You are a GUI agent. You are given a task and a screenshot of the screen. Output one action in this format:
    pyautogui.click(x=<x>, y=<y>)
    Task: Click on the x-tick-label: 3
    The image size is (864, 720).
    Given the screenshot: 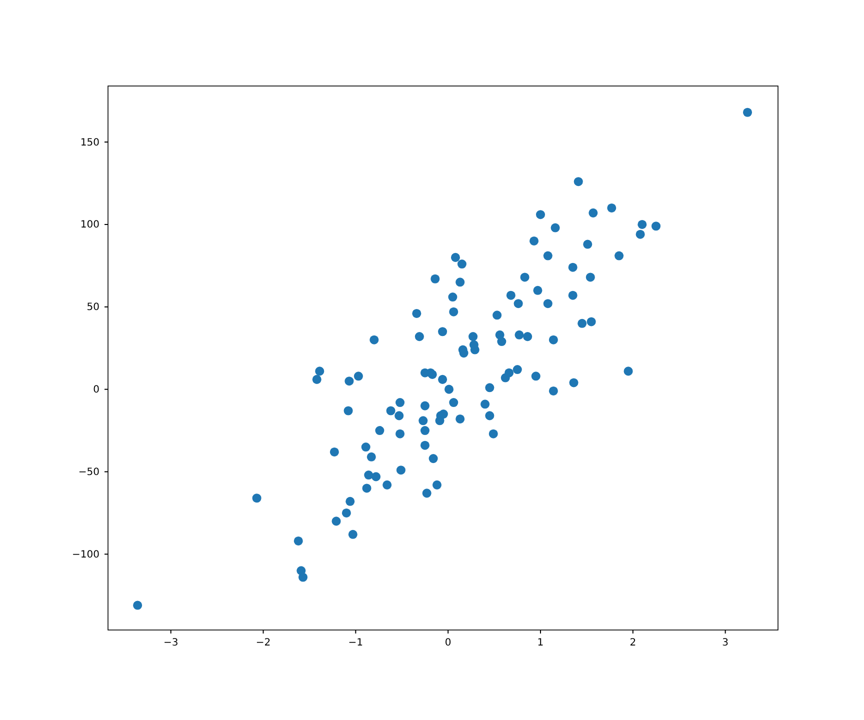 What is the action you would take?
    pyautogui.click(x=725, y=643)
    